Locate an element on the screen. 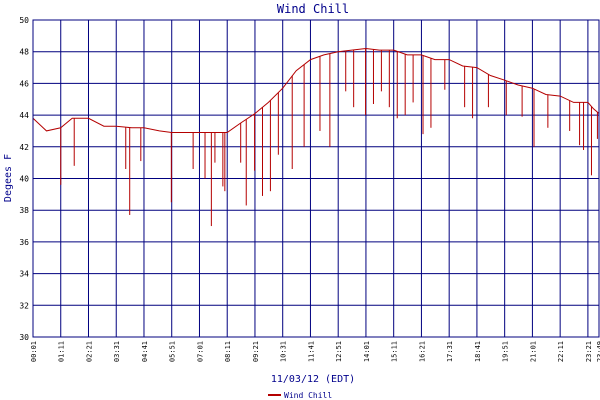 Image resolution: width=600 pixels, height=400 pixels. x-tick-label: 11:41 is located at coordinates (311, 351).